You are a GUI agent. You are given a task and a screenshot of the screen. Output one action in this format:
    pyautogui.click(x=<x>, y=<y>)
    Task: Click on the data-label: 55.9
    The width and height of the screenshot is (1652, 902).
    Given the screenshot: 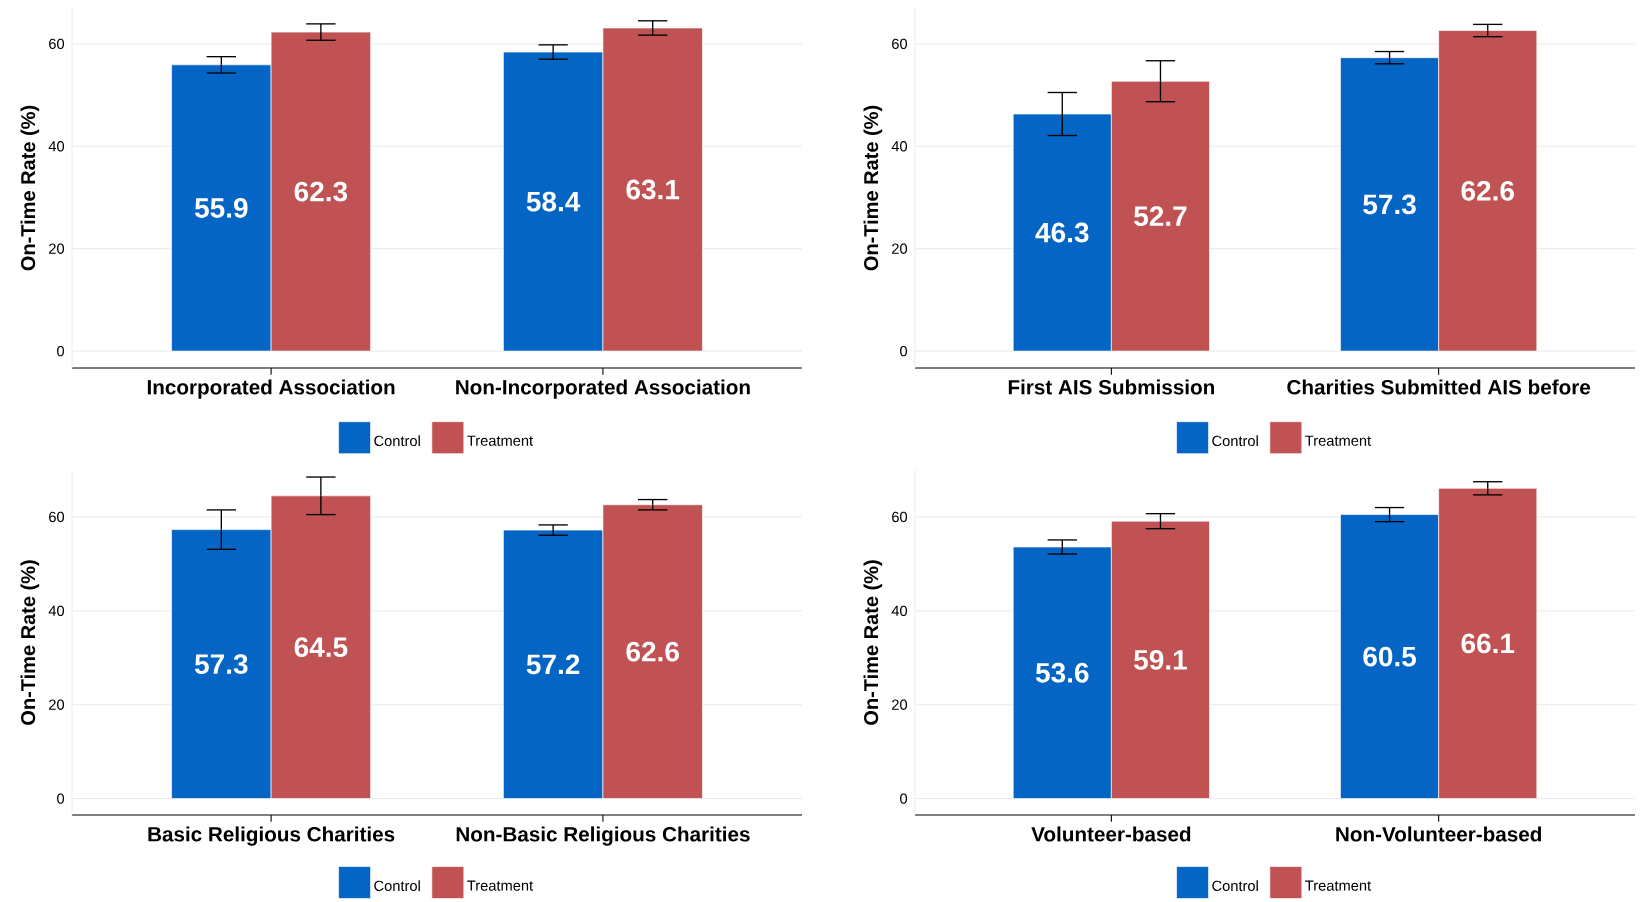 What is the action you would take?
    pyautogui.click(x=221, y=208)
    